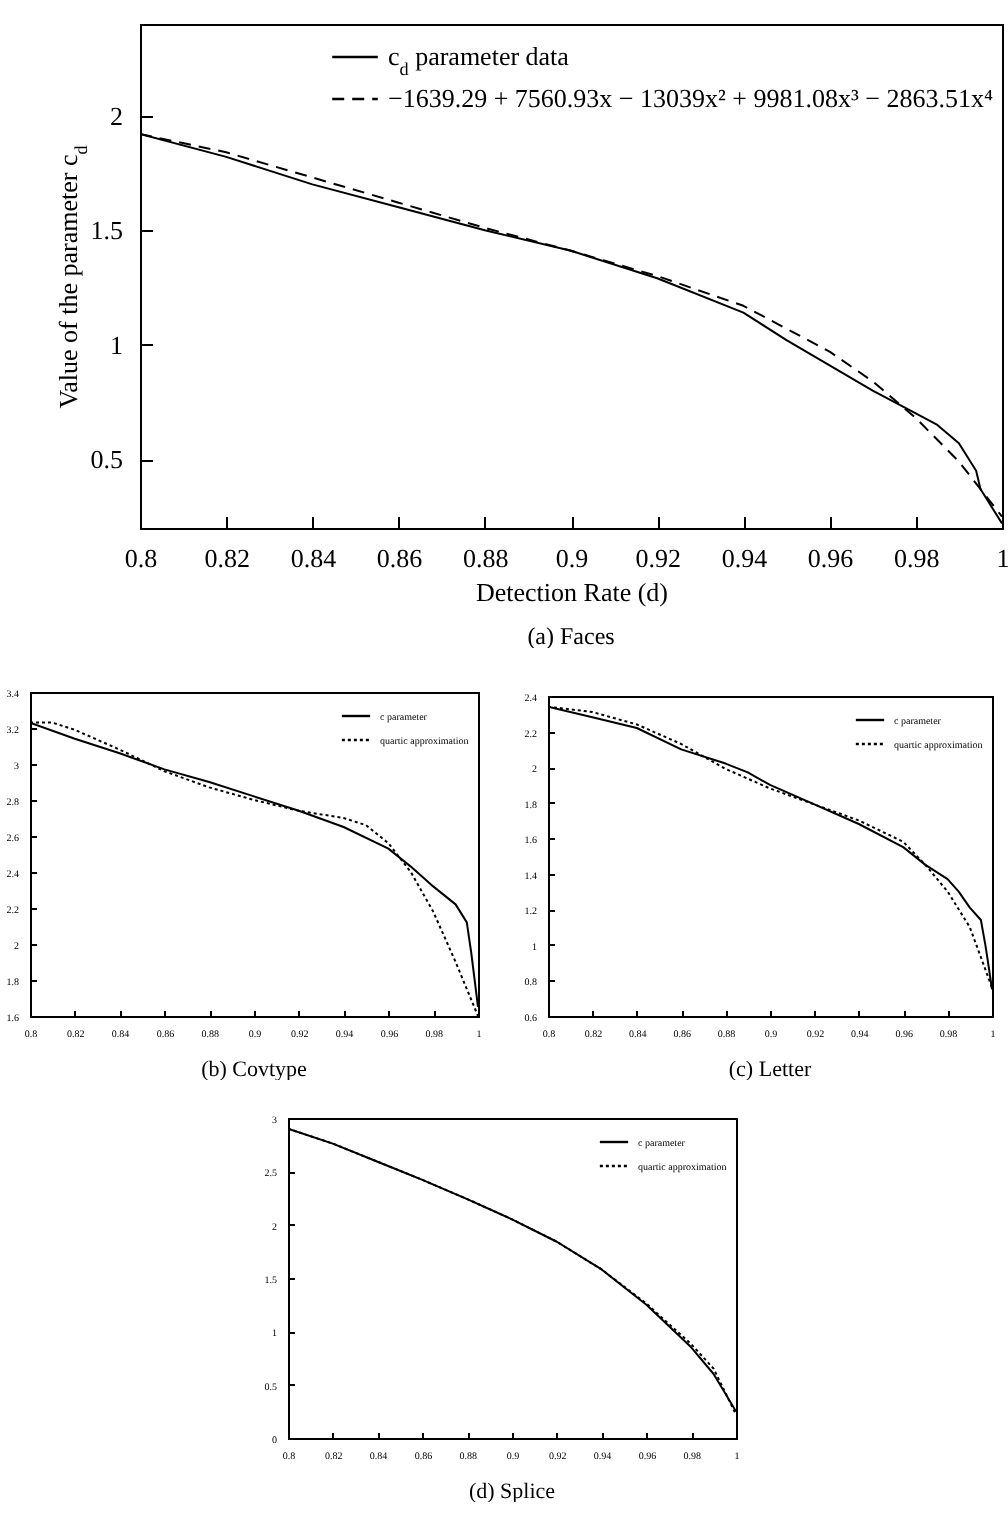 The image size is (1008, 1514). What do you see at coordinates (745, 558) in the screenshot?
I see `x-tick-label: 0.94` at bounding box center [745, 558].